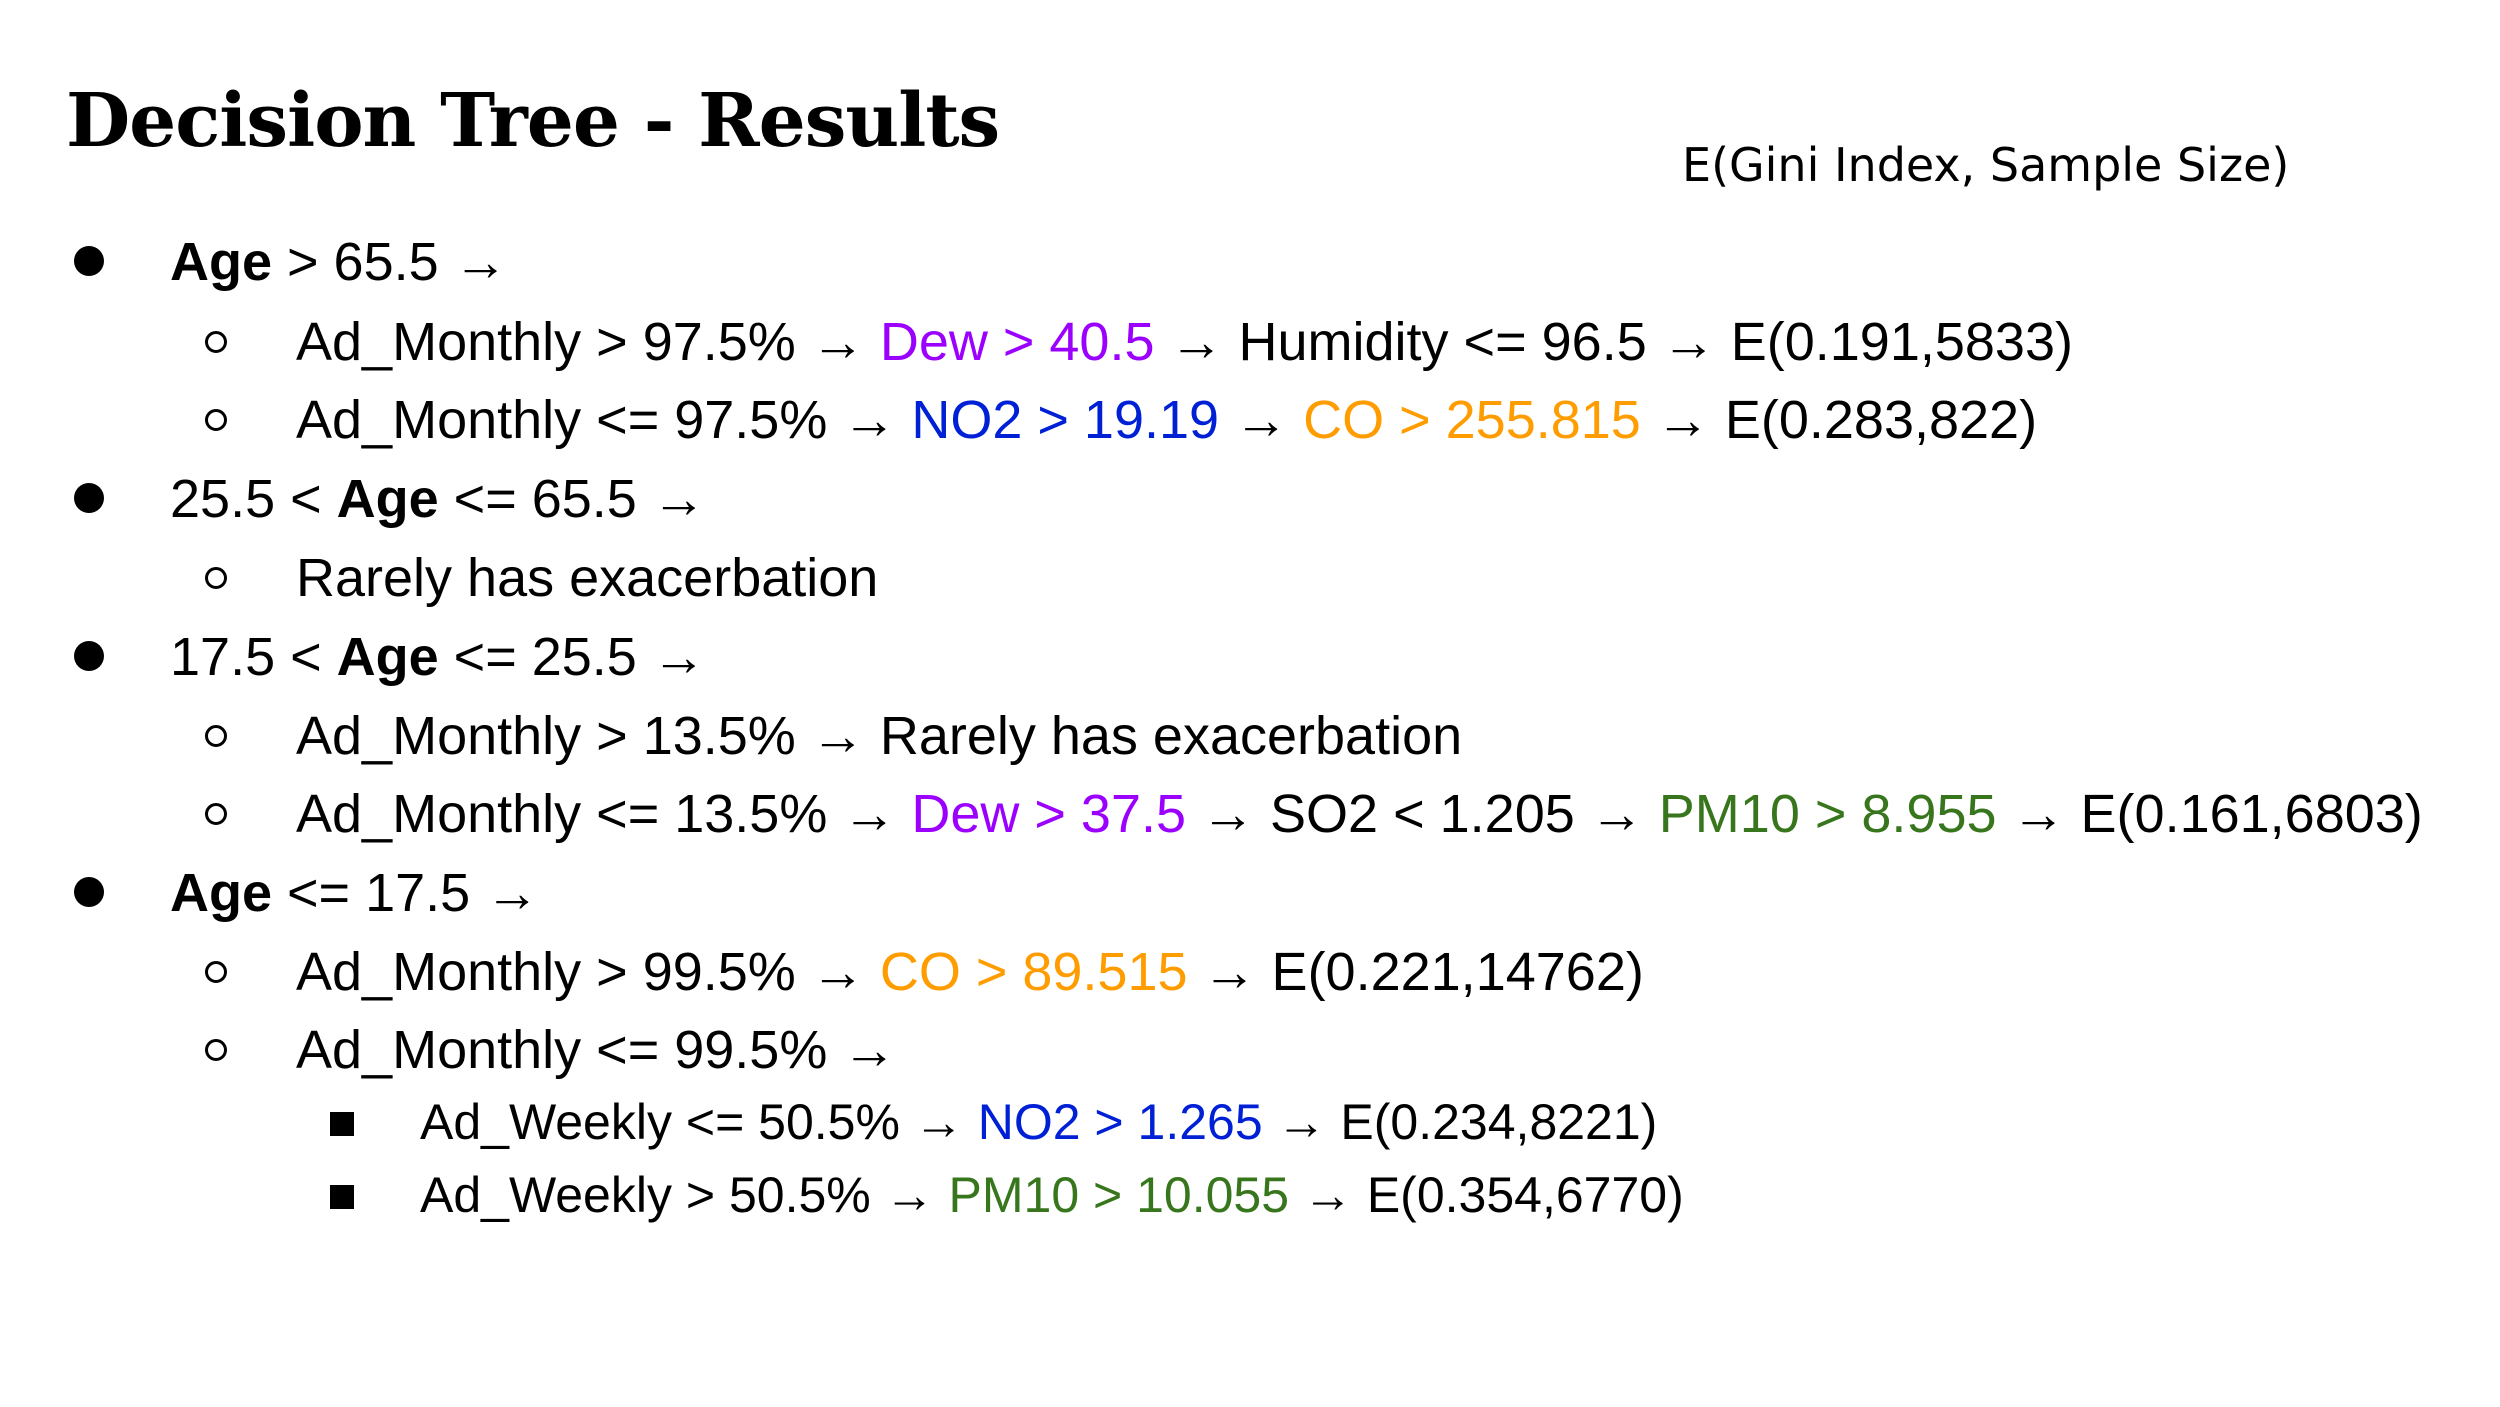 The height and width of the screenshot is (1407, 2500). Describe the element at coordinates (1422, 814) in the screenshot. I see `path-text: → SO2 < 1.205 →` at that location.